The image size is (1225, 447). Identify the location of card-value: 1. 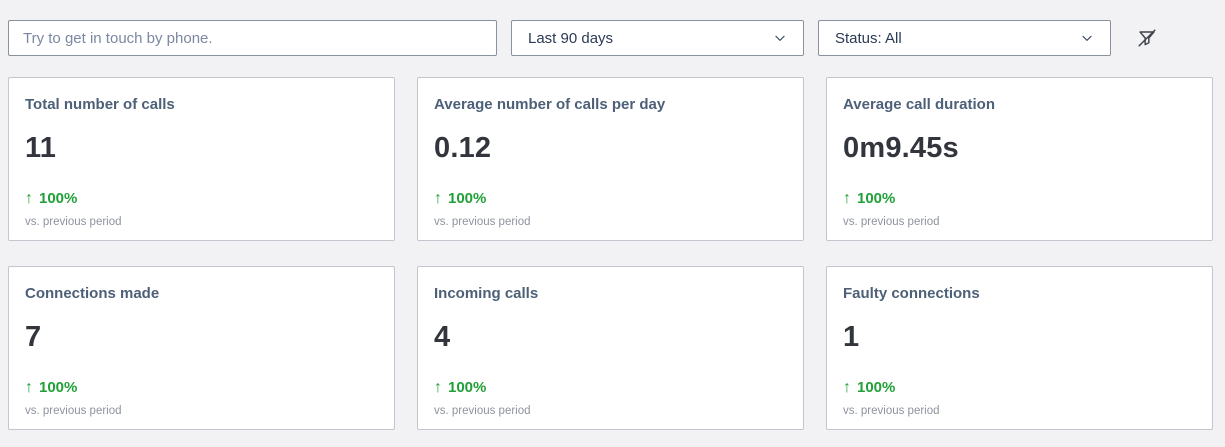
(851, 337).